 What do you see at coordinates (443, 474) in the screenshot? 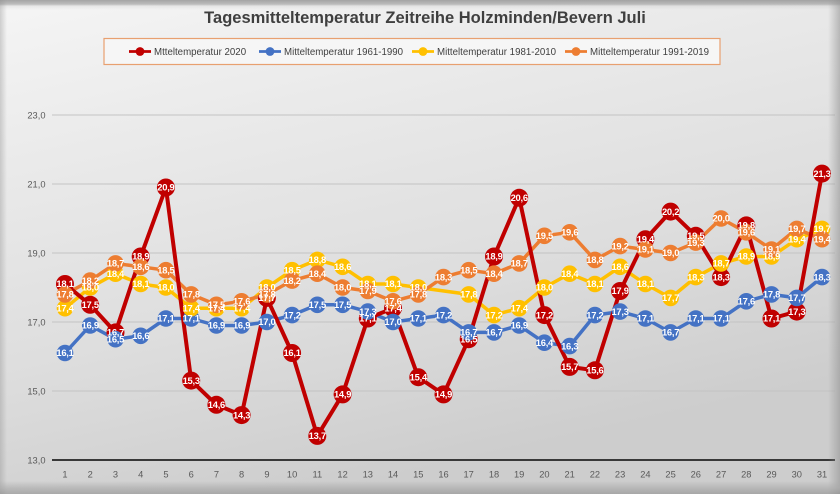
I see `svg-text: 16` at bounding box center [443, 474].